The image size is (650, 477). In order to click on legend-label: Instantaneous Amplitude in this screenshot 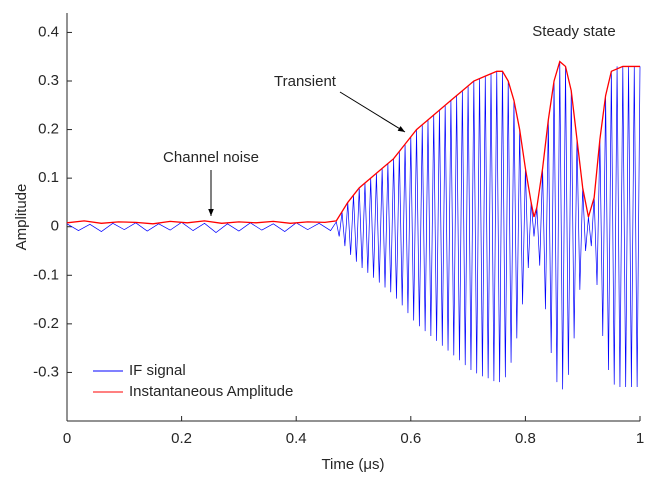, I will do `click(211, 391)`.